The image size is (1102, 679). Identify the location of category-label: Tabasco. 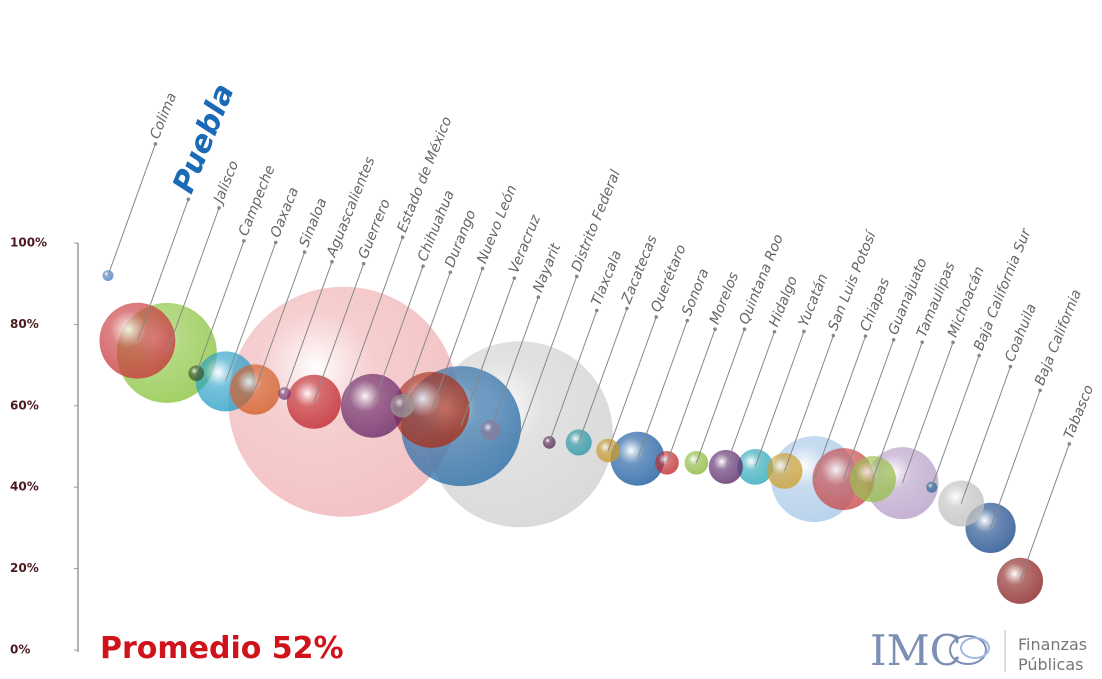
(1079, 412).